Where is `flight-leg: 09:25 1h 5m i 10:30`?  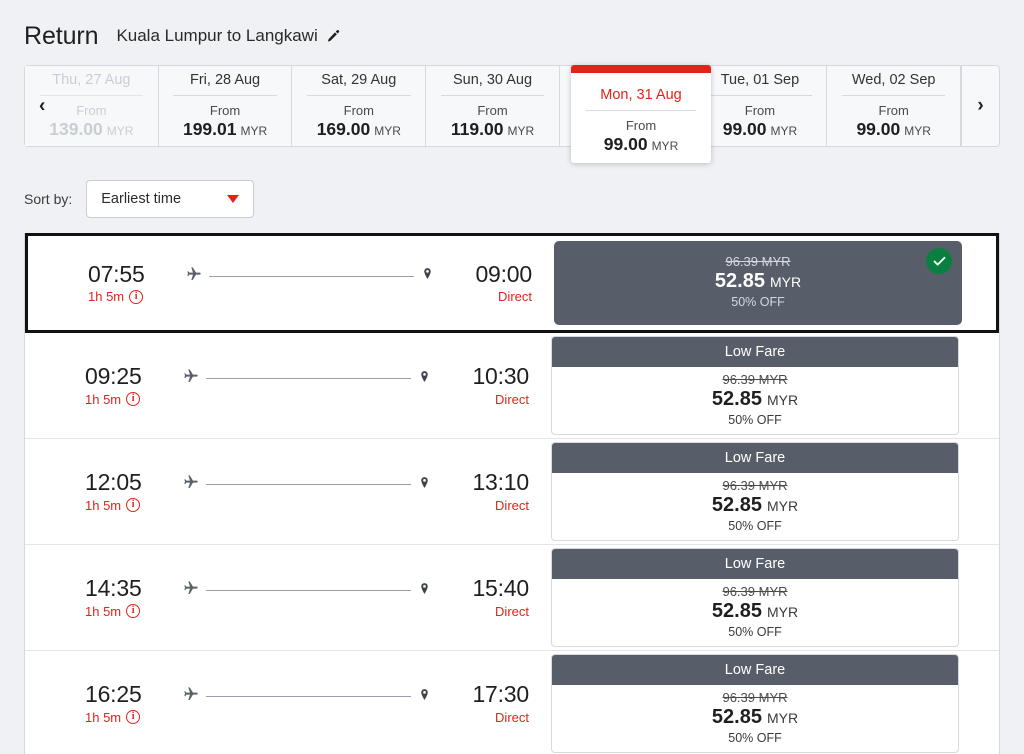 flight-leg: 09:25 1h 5m i 10:30 is located at coordinates (279, 385).